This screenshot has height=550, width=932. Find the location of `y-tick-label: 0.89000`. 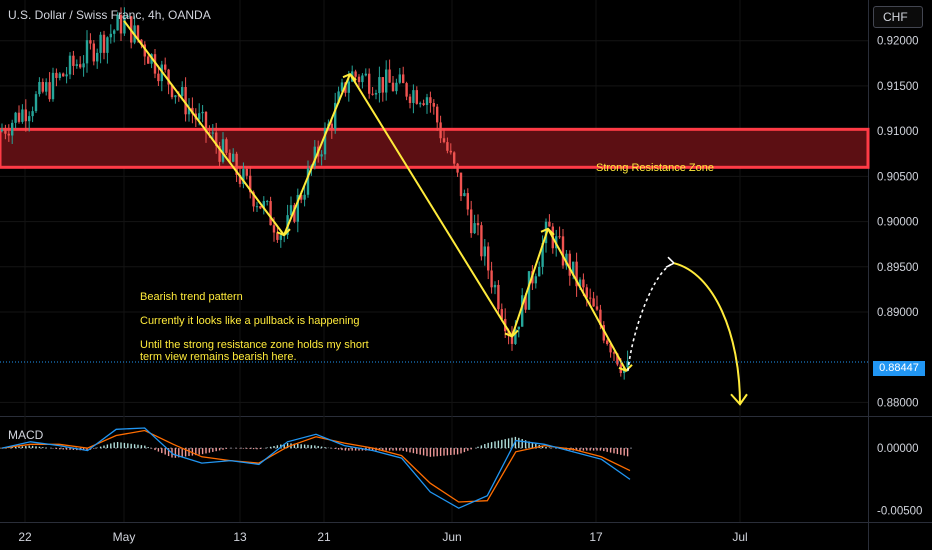

y-tick-label: 0.89000 is located at coordinates (898, 313).